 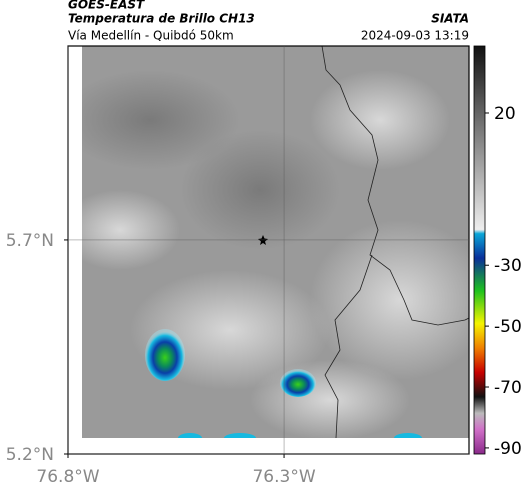 I want to click on colorbar-tick-label: -90, so click(x=508, y=449).